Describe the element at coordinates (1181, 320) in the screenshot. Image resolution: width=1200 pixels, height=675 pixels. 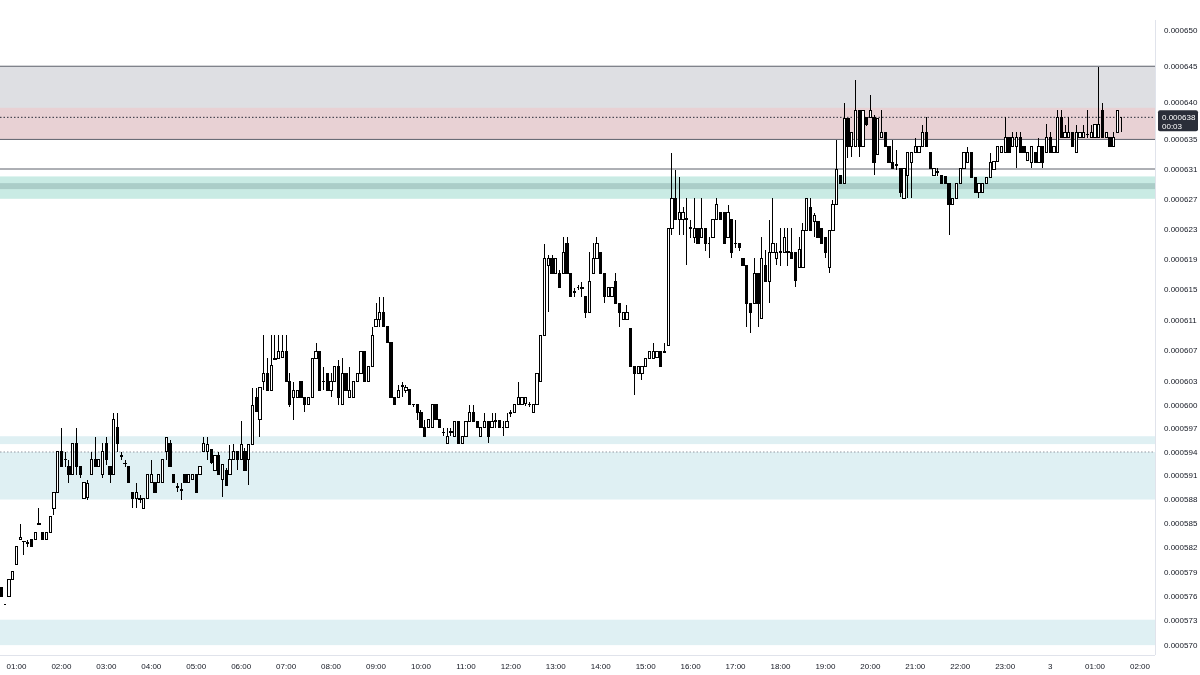
I see `y-tick-label: 0.000611` at that location.